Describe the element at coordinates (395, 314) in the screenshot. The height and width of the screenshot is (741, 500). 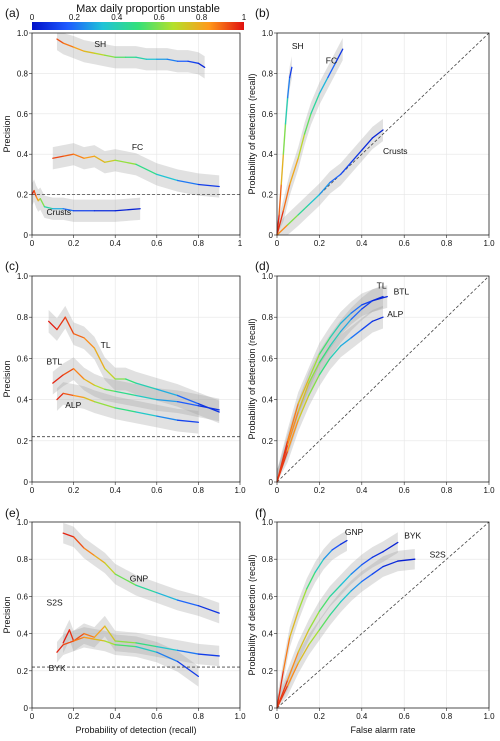
I see `series-label: ALP` at that location.